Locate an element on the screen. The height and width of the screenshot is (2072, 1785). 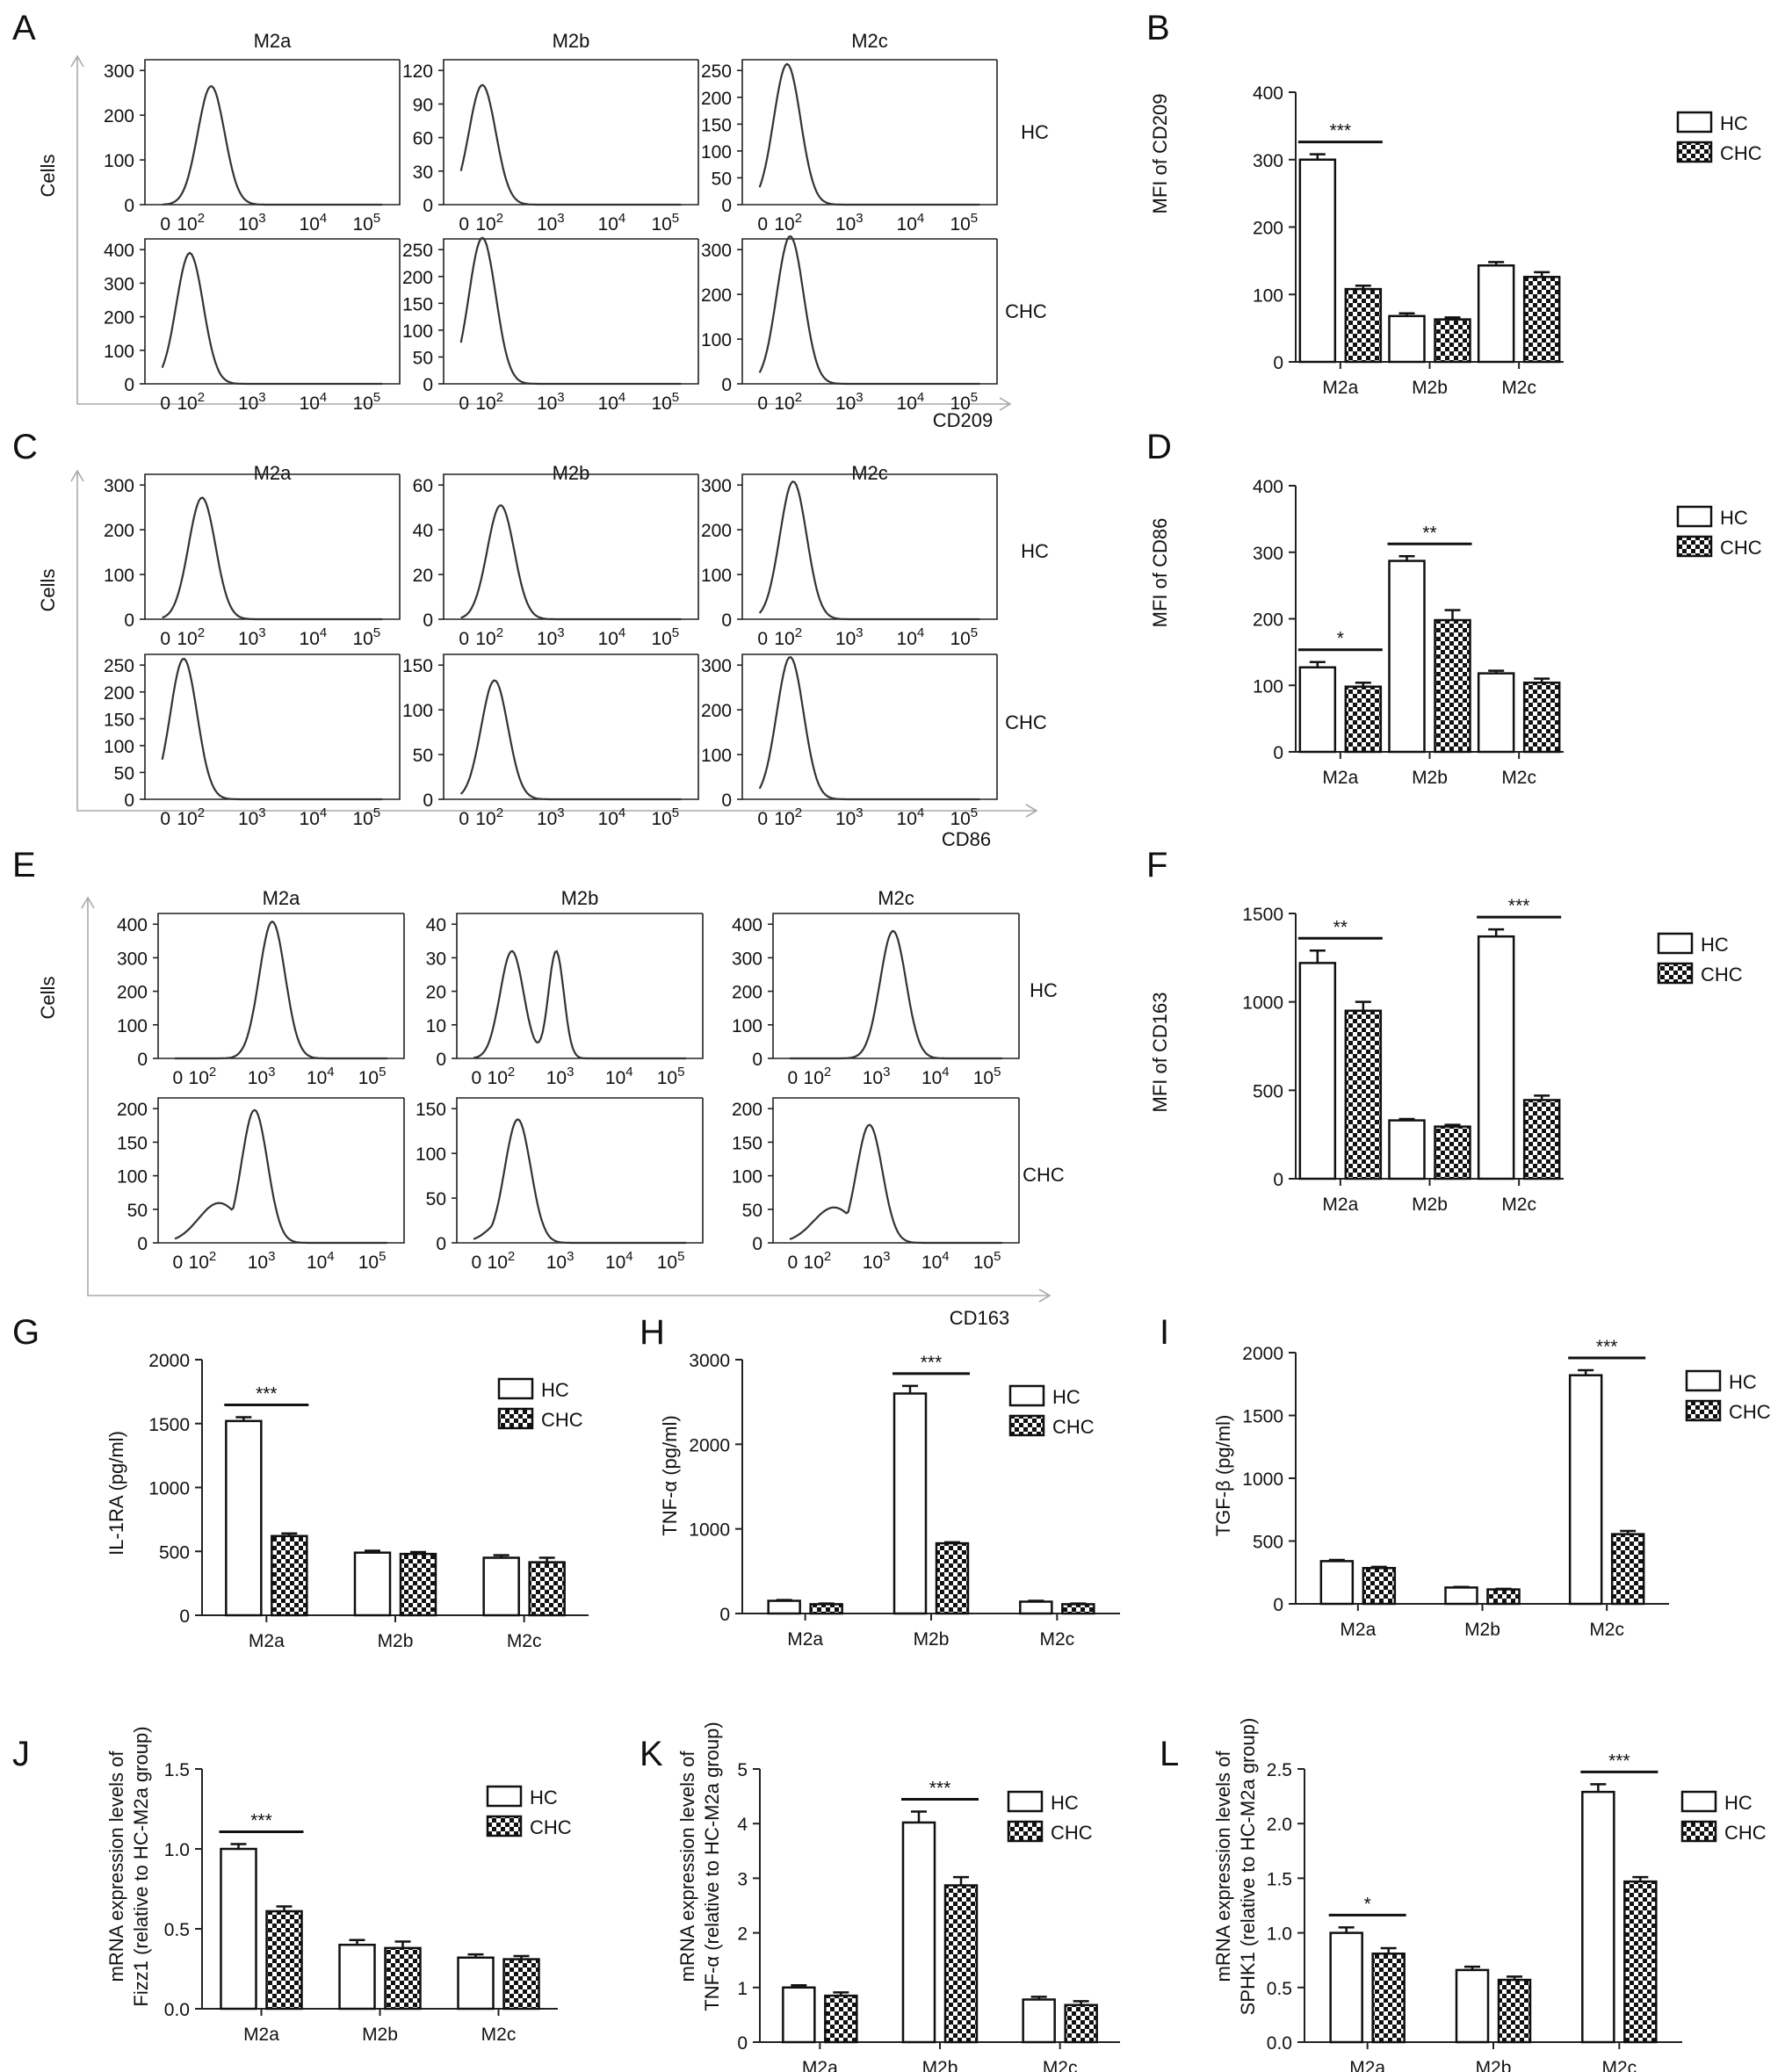
column-title-M2b: M2b is located at coordinates (571, 41).